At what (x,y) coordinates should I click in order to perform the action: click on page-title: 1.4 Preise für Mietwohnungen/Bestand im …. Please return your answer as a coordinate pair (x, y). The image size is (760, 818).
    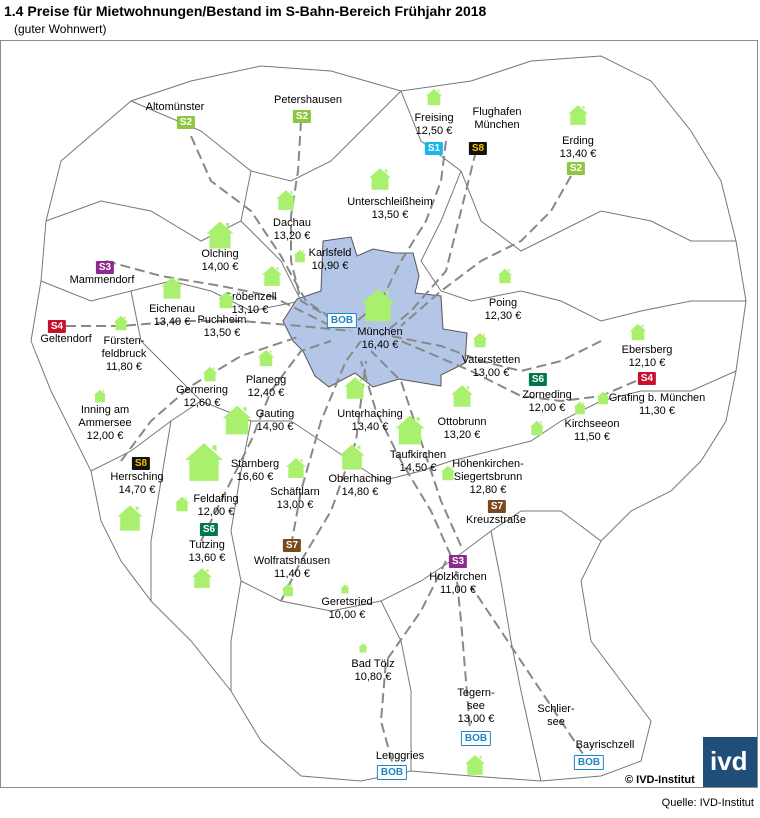
    Looking at the image, I should click on (245, 11).